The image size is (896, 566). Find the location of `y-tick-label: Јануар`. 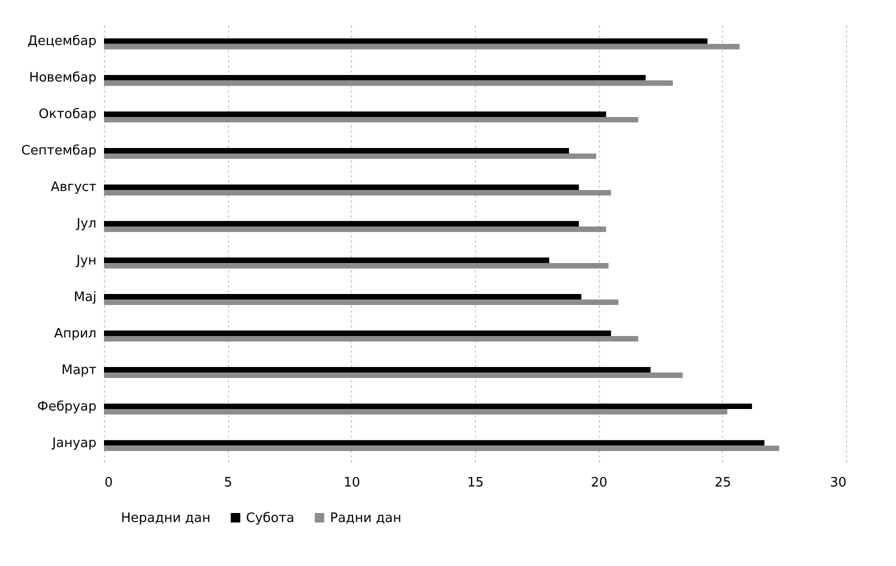

y-tick-label: Јануар is located at coordinates (73, 443).